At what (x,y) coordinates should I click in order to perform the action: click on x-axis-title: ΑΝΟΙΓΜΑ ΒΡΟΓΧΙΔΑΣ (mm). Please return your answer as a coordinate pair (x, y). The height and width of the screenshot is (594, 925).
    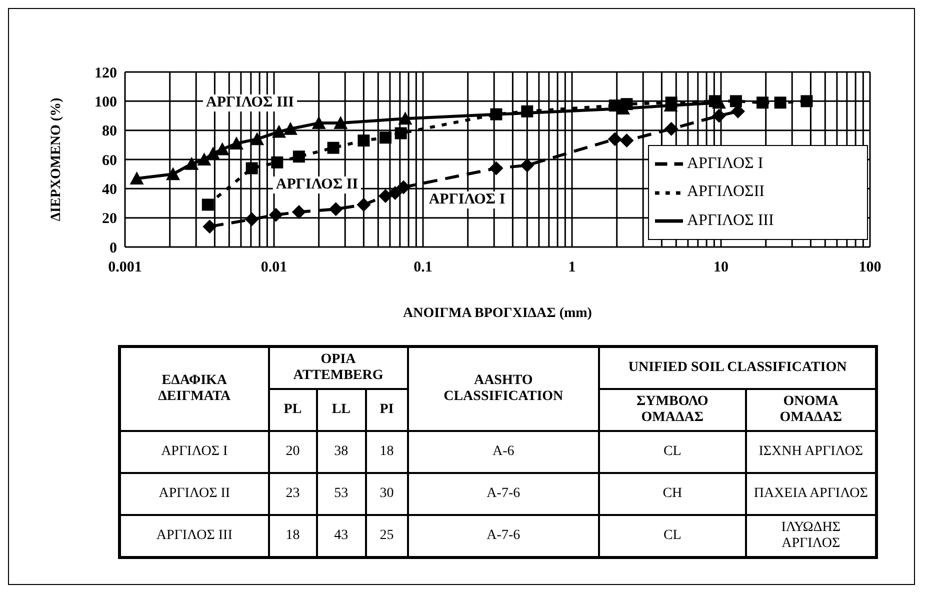
    Looking at the image, I should click on (497, 313).